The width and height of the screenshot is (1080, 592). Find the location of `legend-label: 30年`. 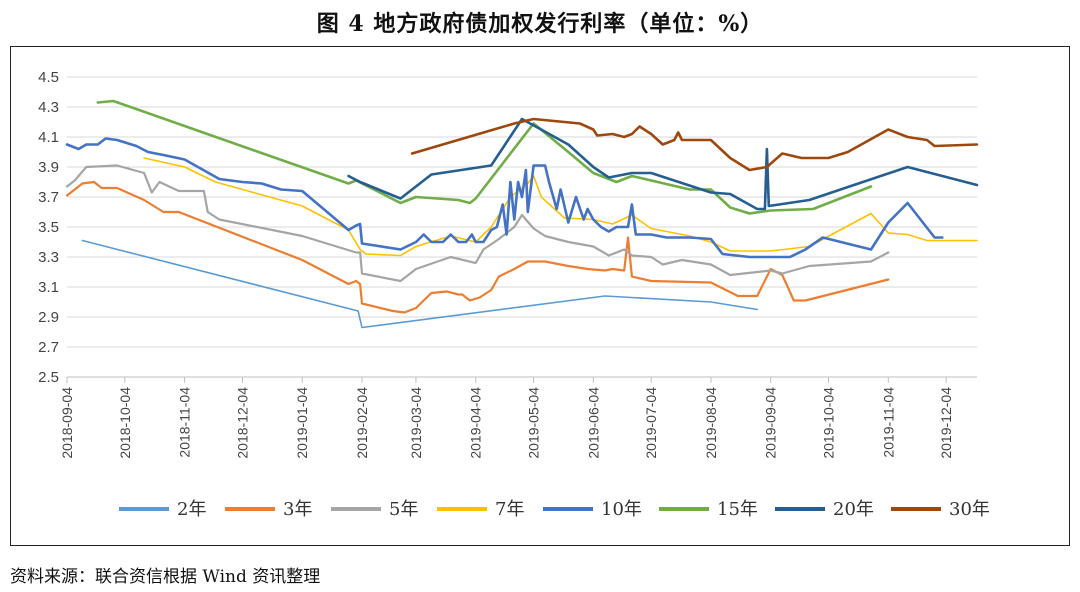

legend-label: 30年 is located at coordinates (969, 509).